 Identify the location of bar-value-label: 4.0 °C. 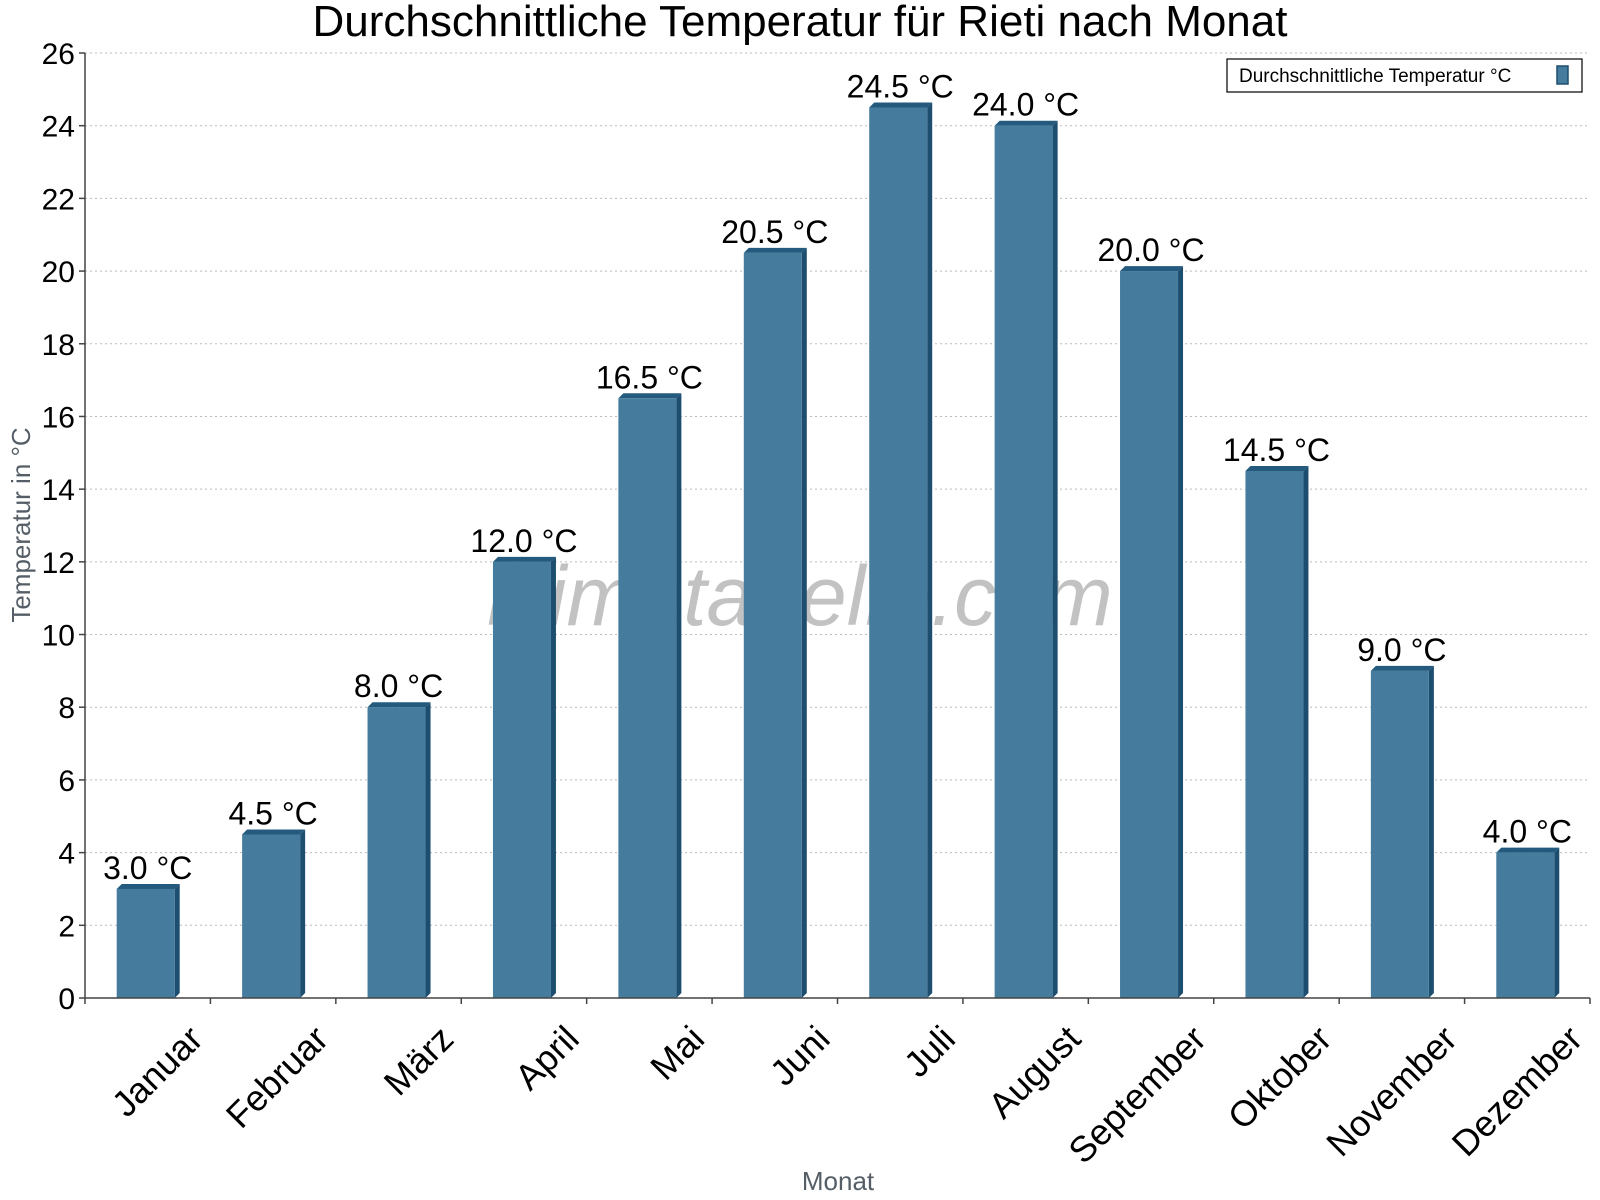
(1527, 832).